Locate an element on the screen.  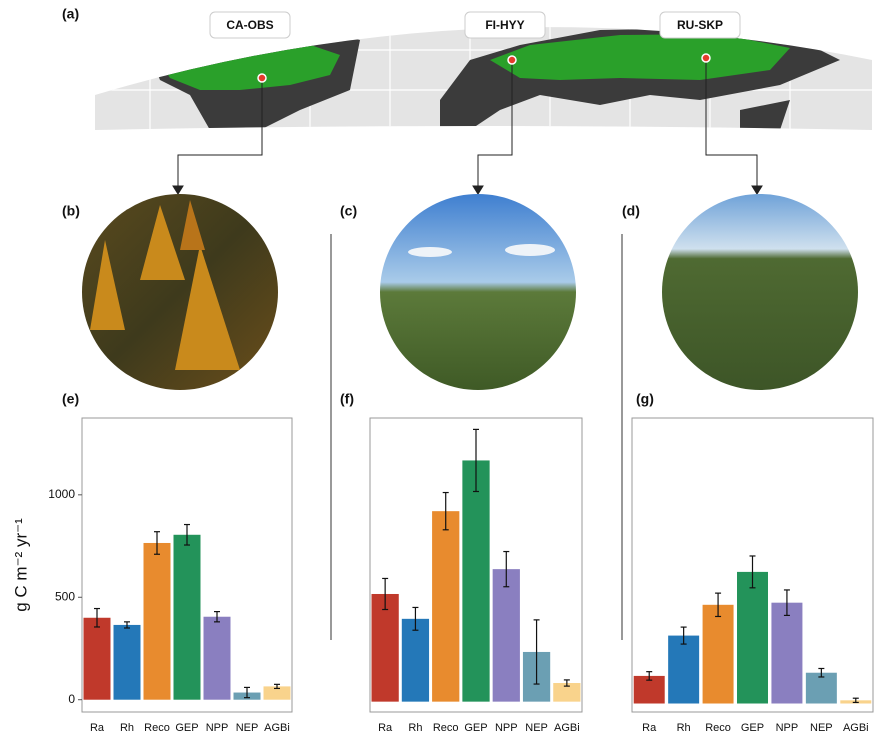
site-label-boxes is located at coordinates (475, 25).